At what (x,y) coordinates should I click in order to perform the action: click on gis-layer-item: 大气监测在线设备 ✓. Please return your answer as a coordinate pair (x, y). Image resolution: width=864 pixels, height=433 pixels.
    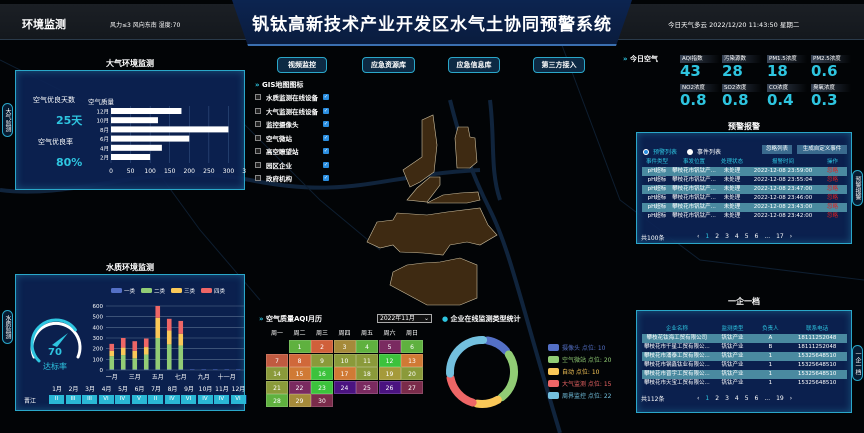
    Looking at the image, I should click on (292, 111).